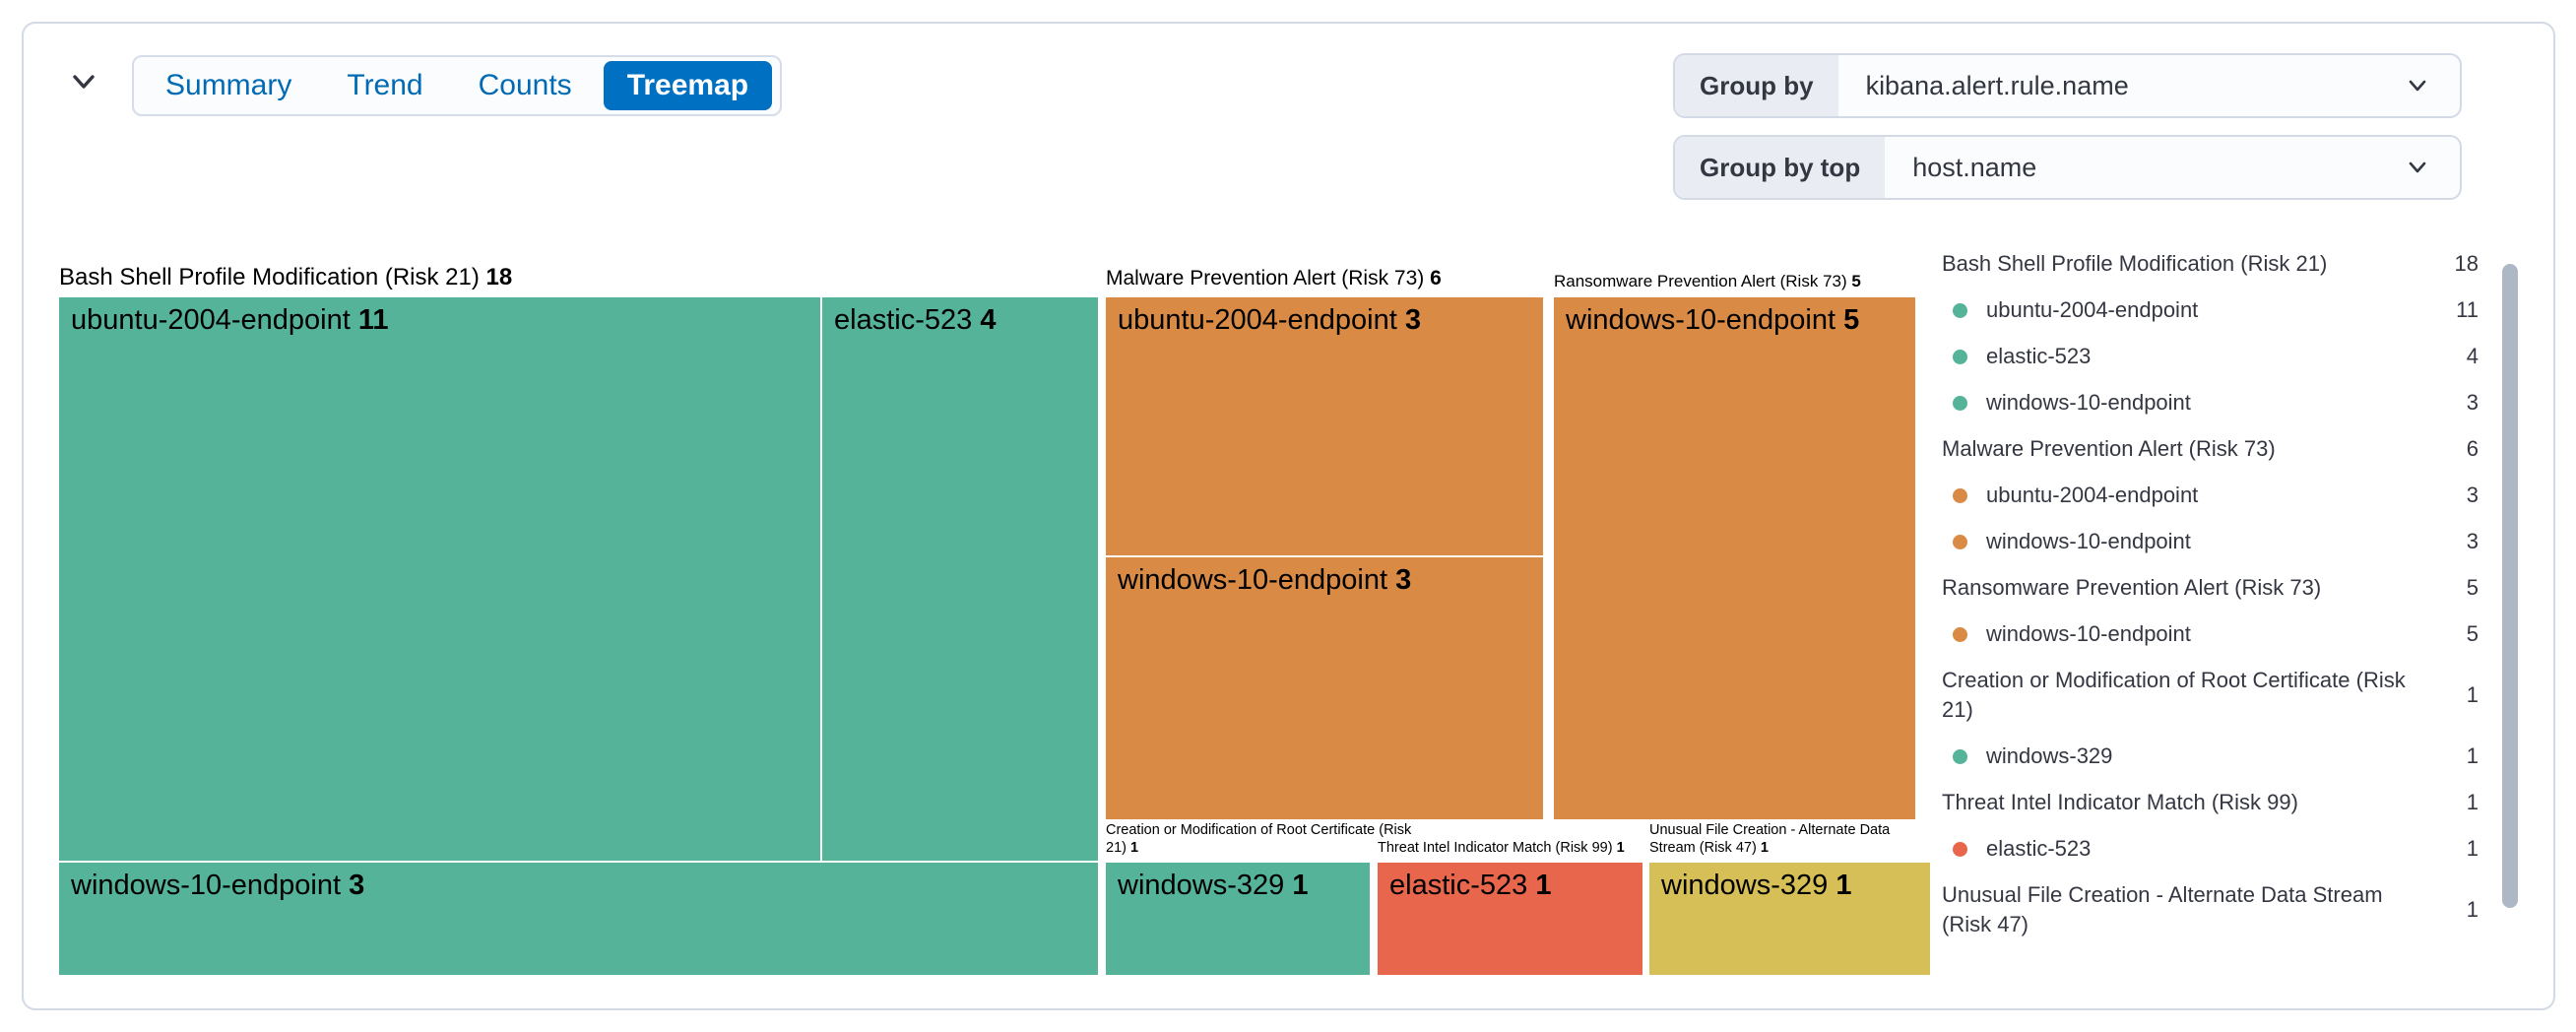  I want to click on legend-label: Threat Intel Indicator Match (Risk 99), so click(2120, 802).